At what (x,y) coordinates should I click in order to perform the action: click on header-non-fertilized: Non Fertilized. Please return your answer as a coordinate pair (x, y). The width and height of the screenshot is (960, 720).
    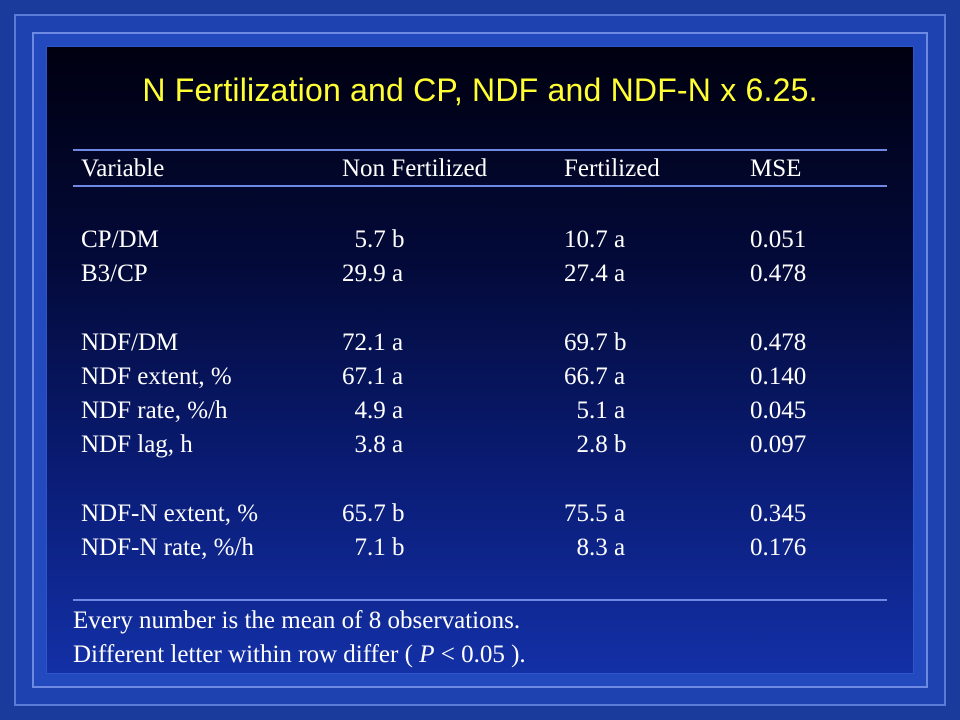
    Looking at the image, I should click on (415, 168).